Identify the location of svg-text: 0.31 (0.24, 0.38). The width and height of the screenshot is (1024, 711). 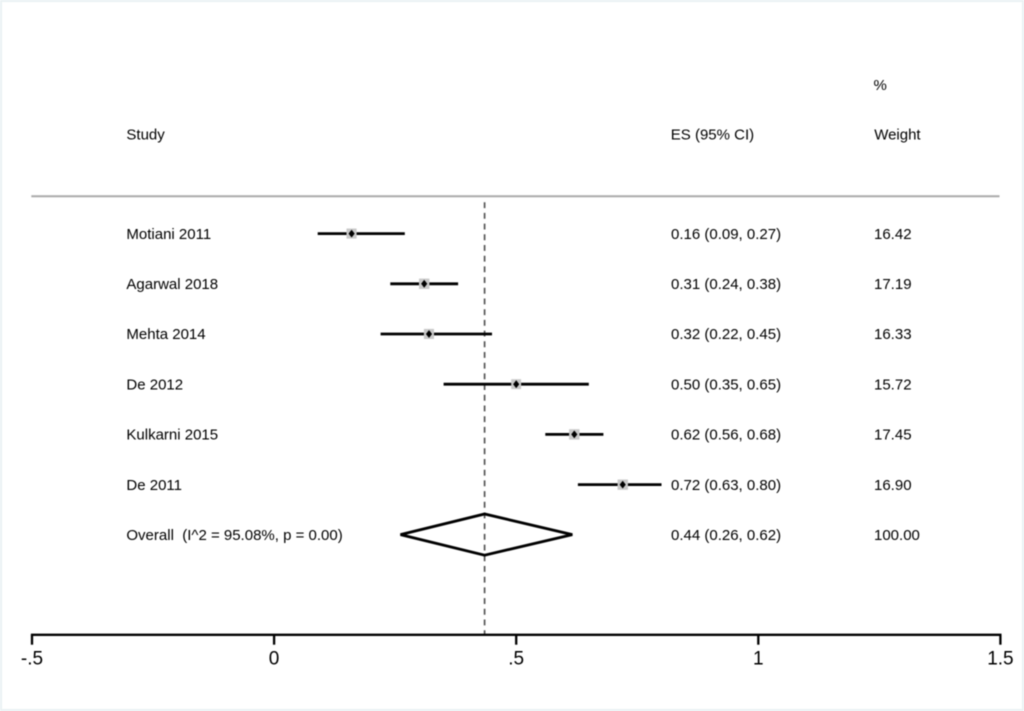
(726, 284).